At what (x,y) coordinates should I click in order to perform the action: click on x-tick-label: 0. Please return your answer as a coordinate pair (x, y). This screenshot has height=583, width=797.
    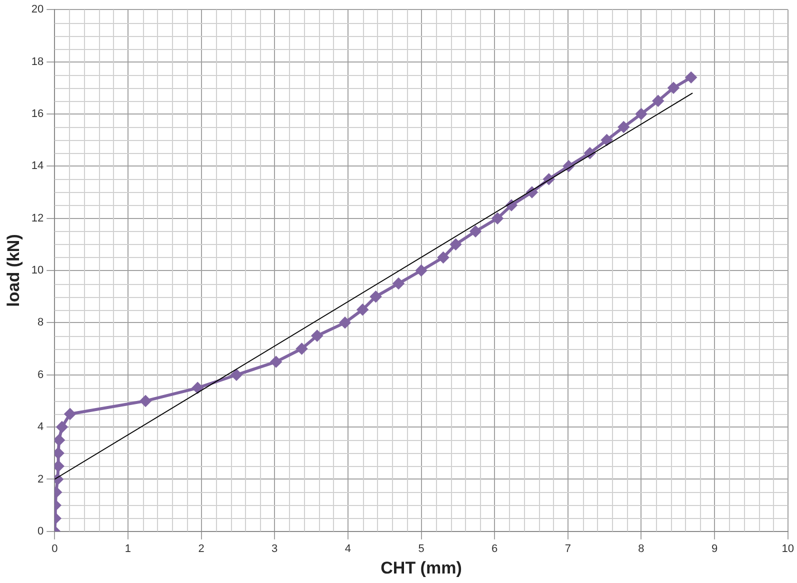
    Looking at the image, I should click on (55, 549).